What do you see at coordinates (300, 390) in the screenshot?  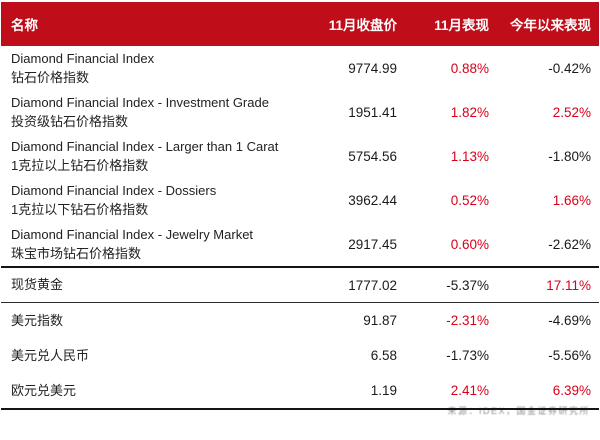 I see `table-row: 欧元兑美元 1.19 2.41% 6.39%` at bounding box center [300, 390].